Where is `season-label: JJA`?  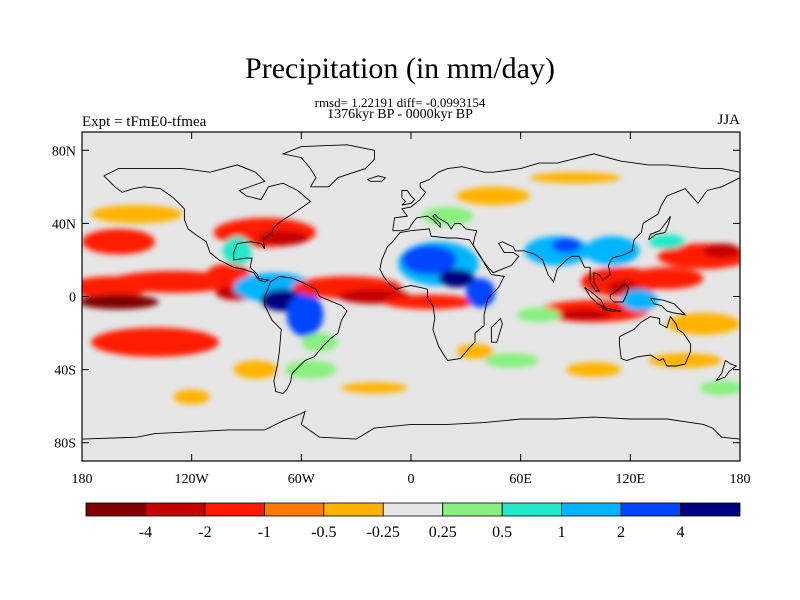 season-label: JJA is located at coordinates (728, 120).